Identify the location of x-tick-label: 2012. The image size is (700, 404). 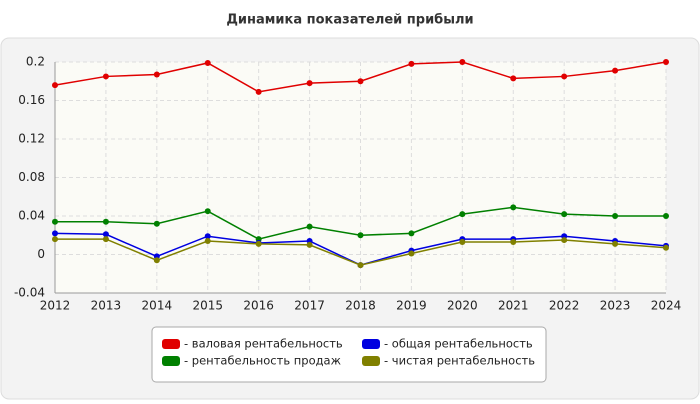
(55, 306).